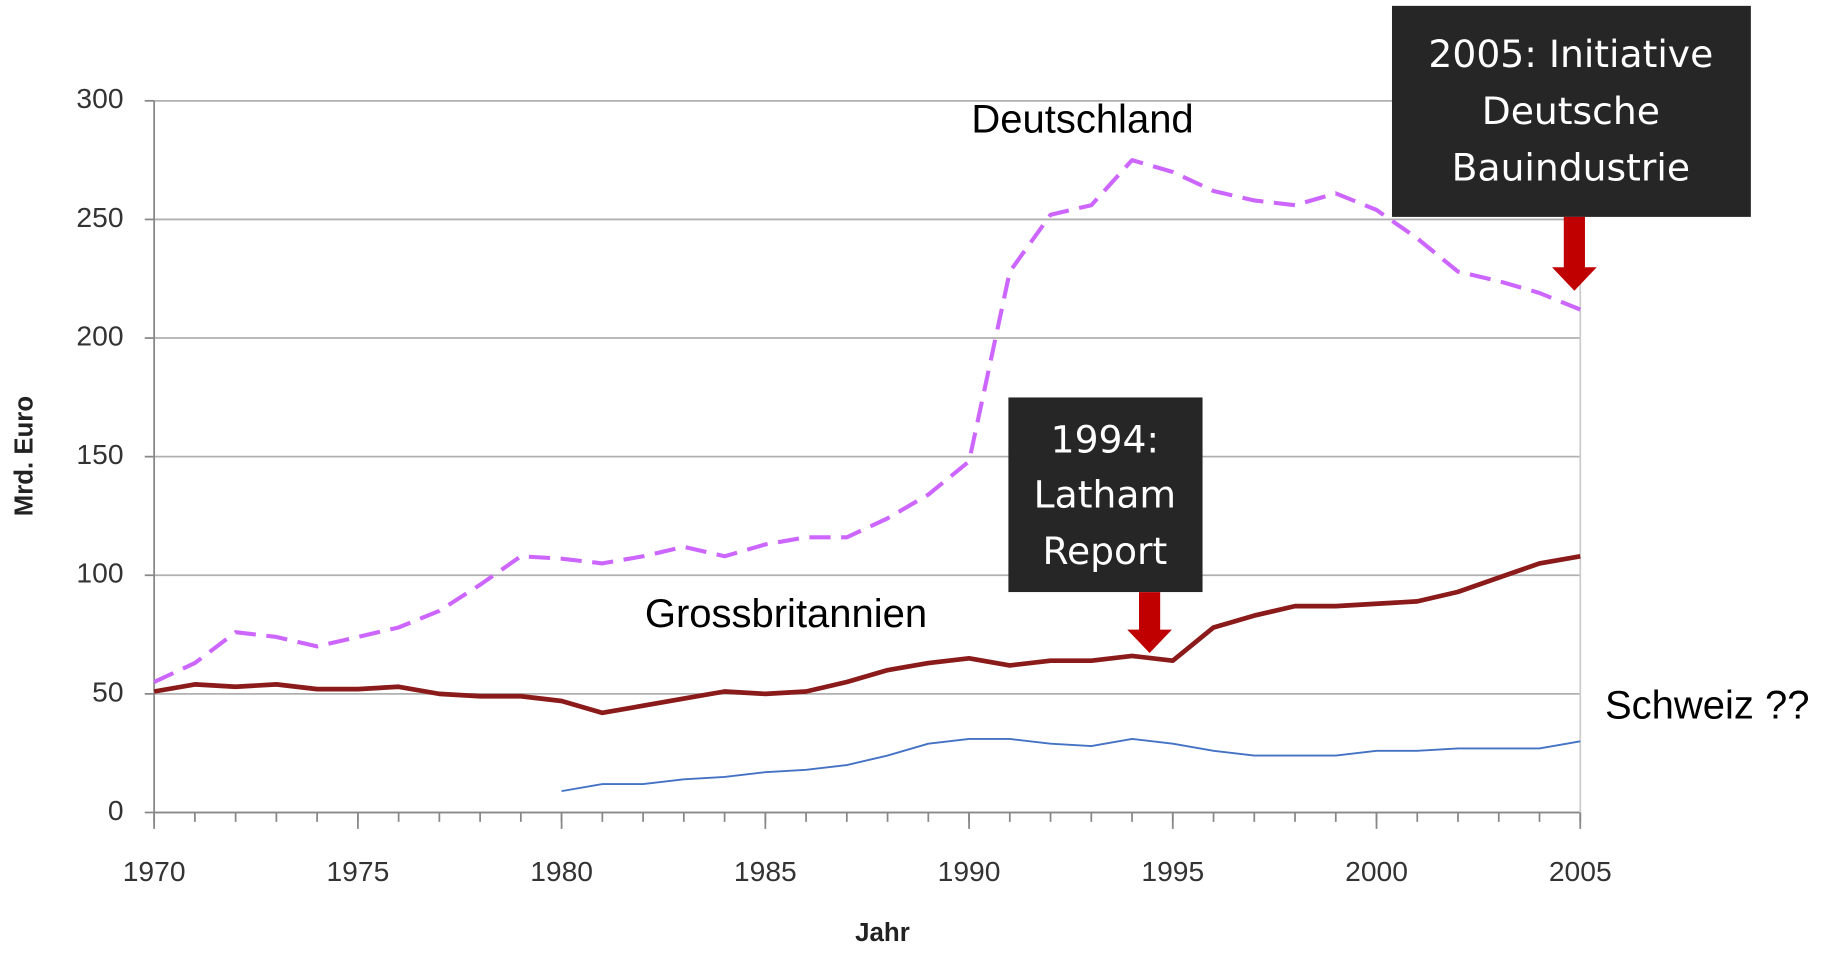 The width and height of the screenshot is (1845, 957). Describe the element at coordinates (561, 871) in the screenshot. I see `x-tick-label: 1980` at that location.